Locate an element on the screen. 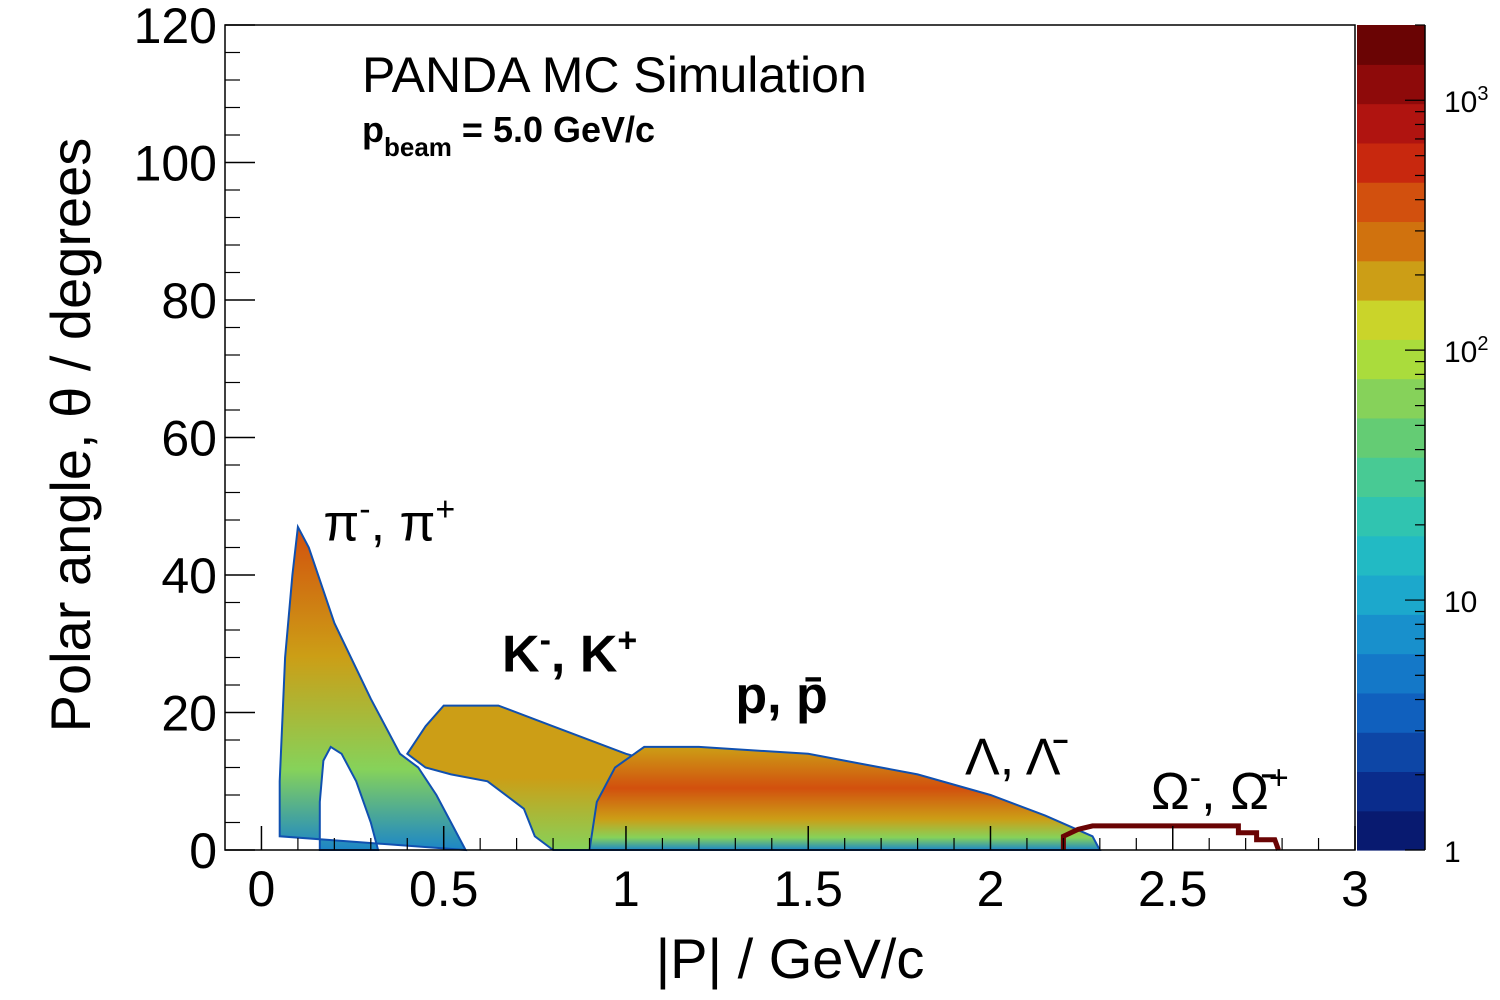  x-tick-label: 1 is located at coordinates (626, 889).